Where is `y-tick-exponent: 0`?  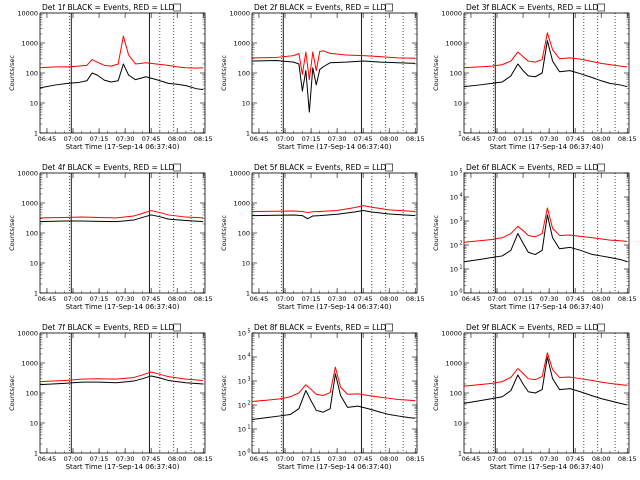
y-tick-exponent: 0 is located at coordinates (248, 452).